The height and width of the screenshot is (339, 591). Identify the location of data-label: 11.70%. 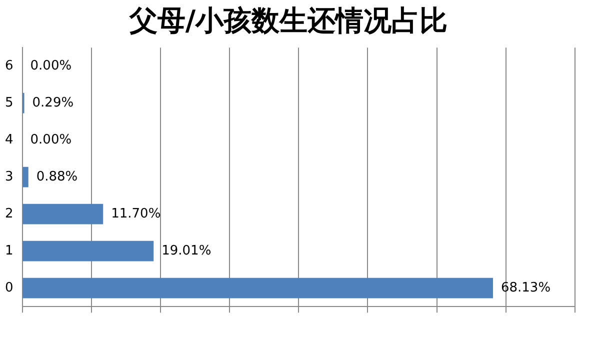
(136, 214).